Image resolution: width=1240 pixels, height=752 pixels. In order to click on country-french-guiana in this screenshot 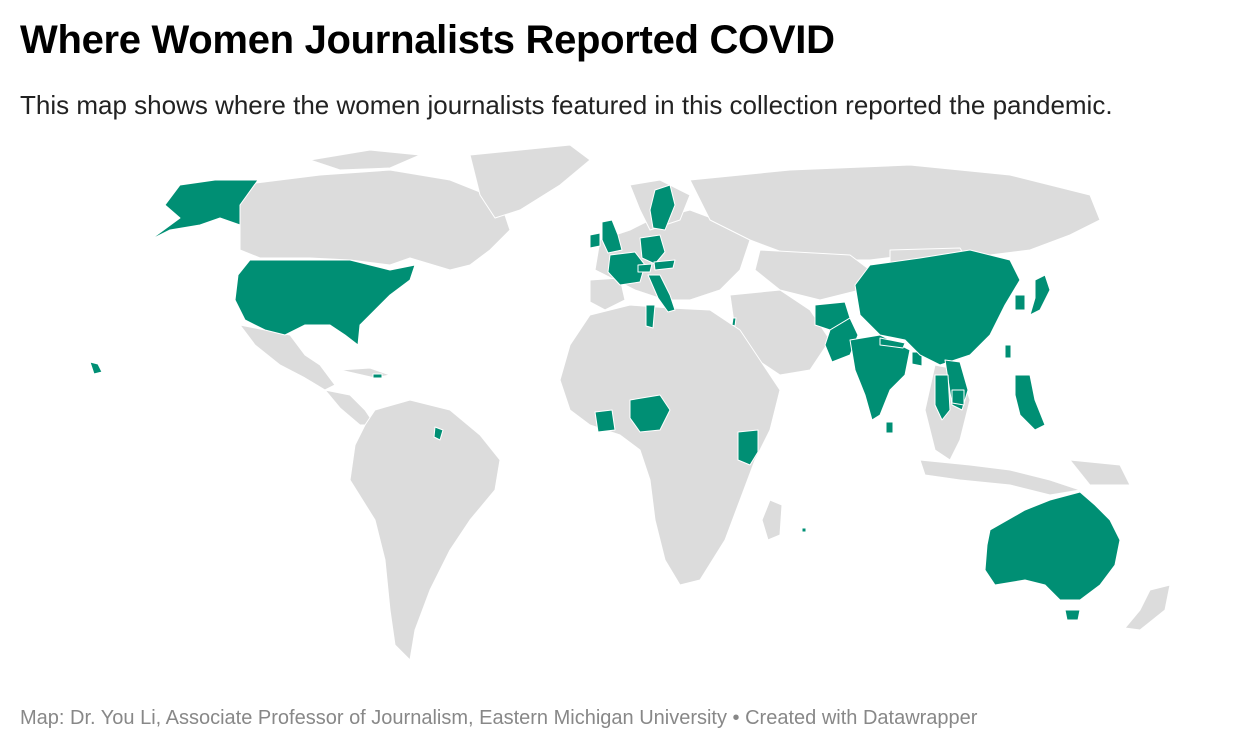, I will do `click(438, 433)`.